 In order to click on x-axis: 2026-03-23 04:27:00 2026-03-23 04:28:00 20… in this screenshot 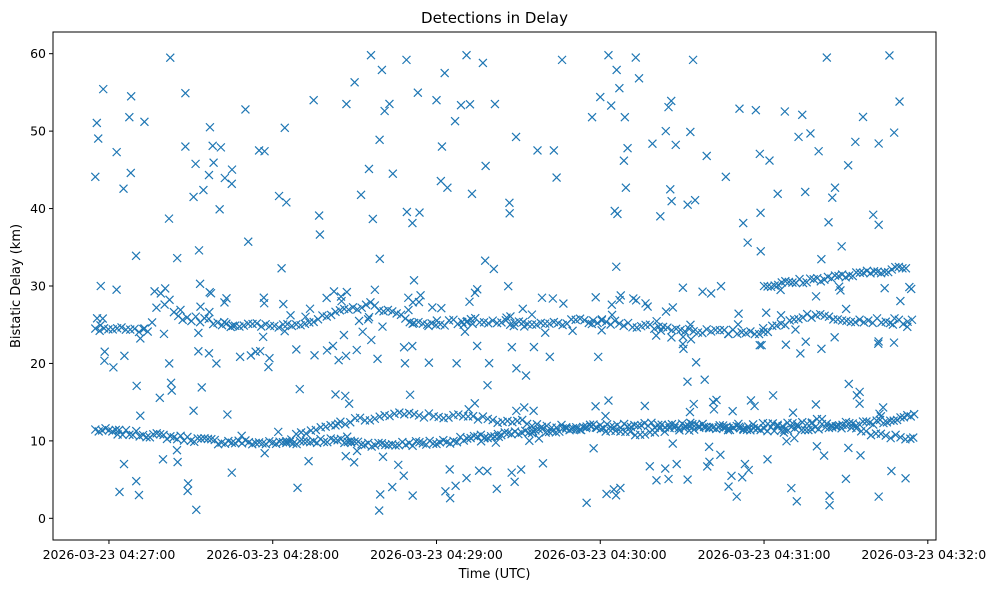, I will do `click(514, 551)`.